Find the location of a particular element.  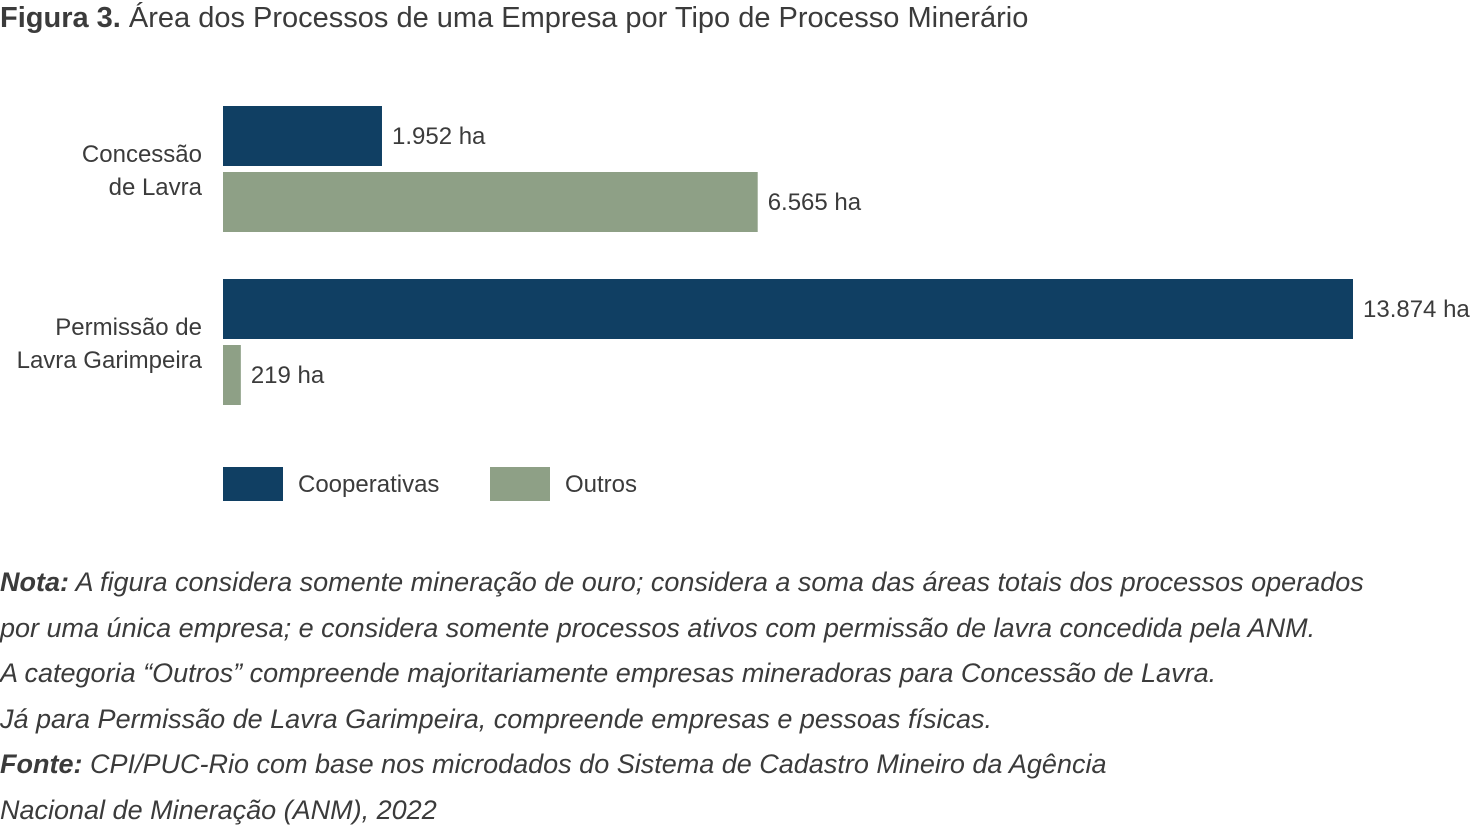

category-label: Concessão is located at coordinates (142, 154).